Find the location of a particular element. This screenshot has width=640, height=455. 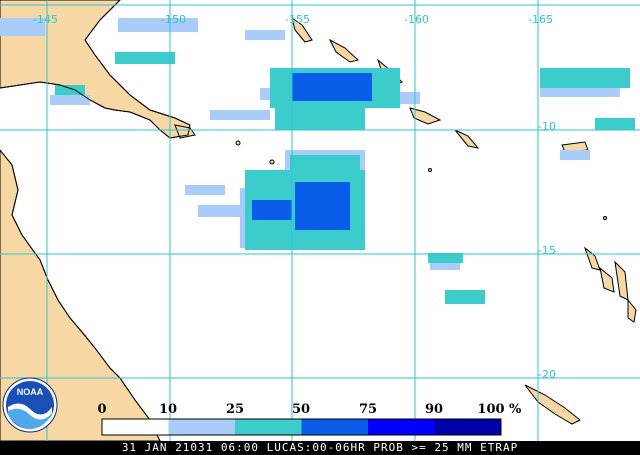

legend-border is located at coordinates (301, 427).